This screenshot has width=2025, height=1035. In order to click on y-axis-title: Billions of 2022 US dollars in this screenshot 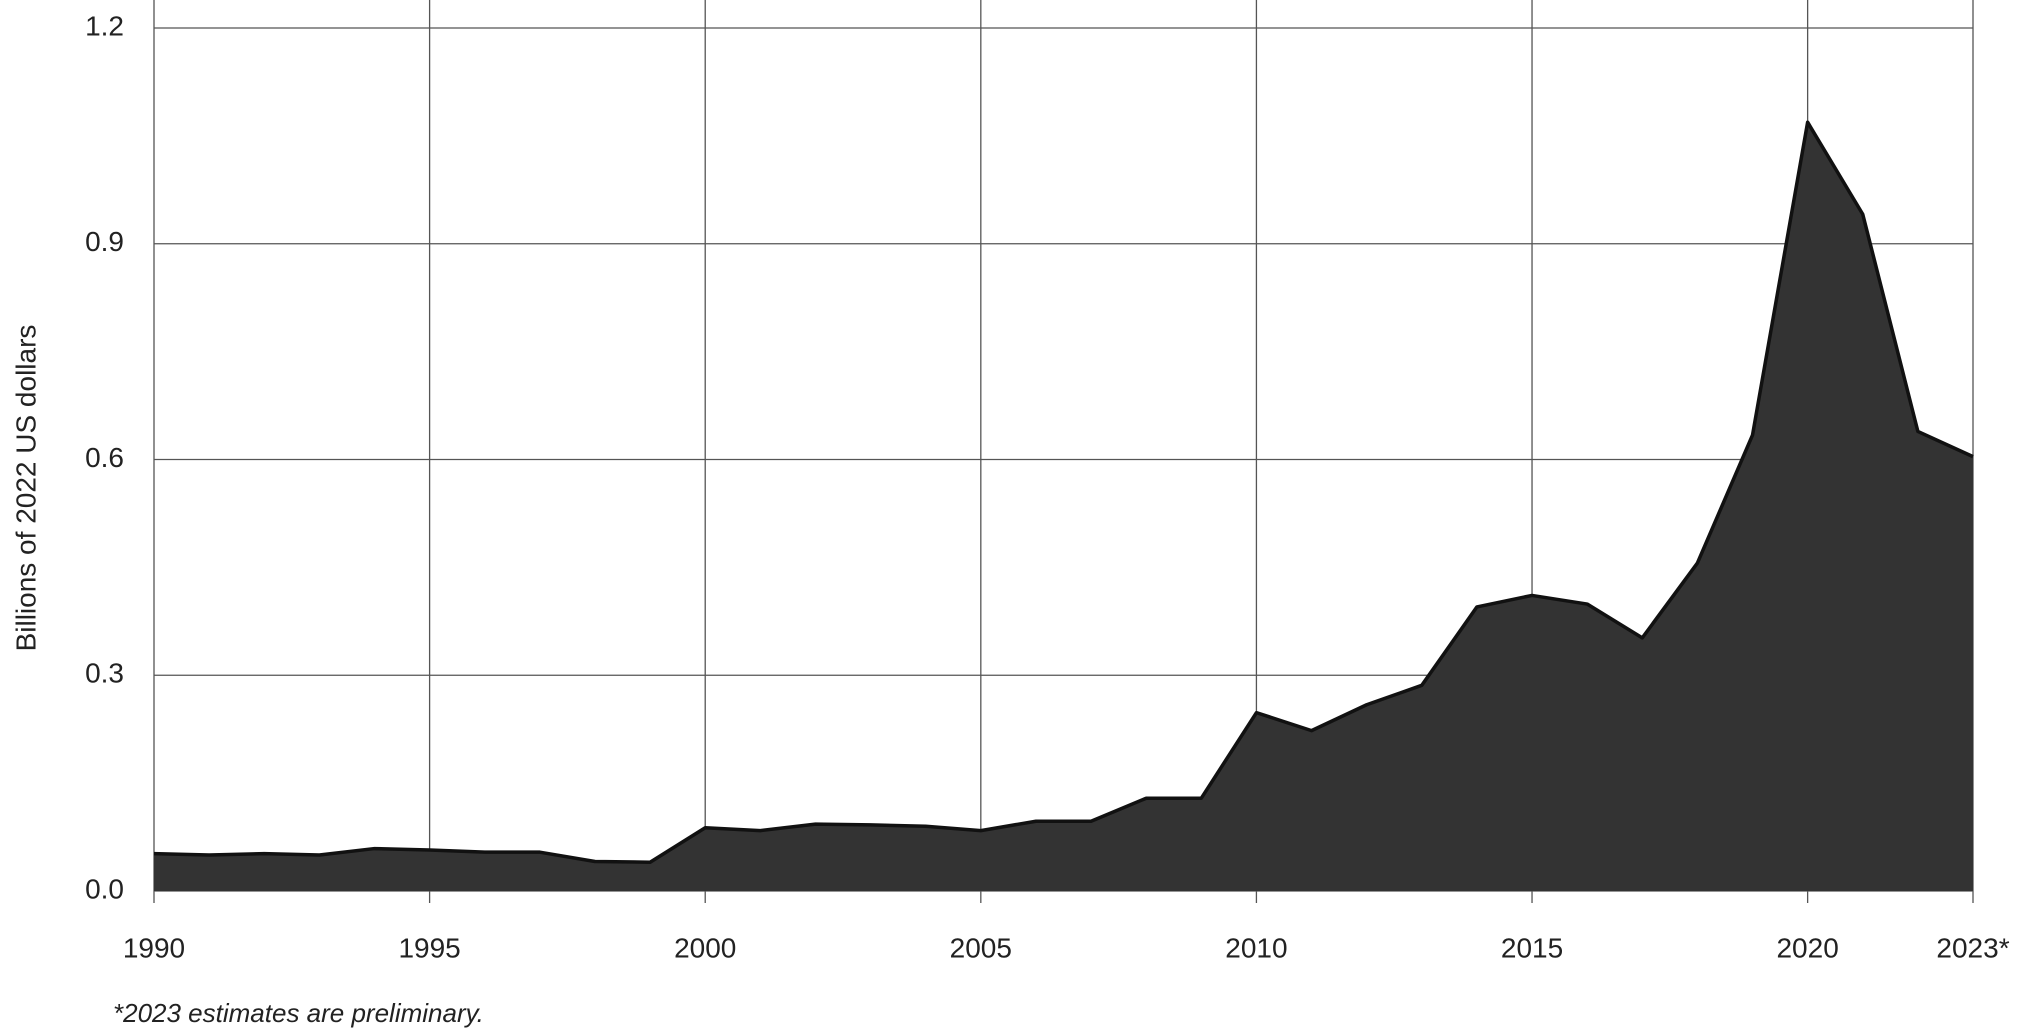, I will do `click(25, 488)`.